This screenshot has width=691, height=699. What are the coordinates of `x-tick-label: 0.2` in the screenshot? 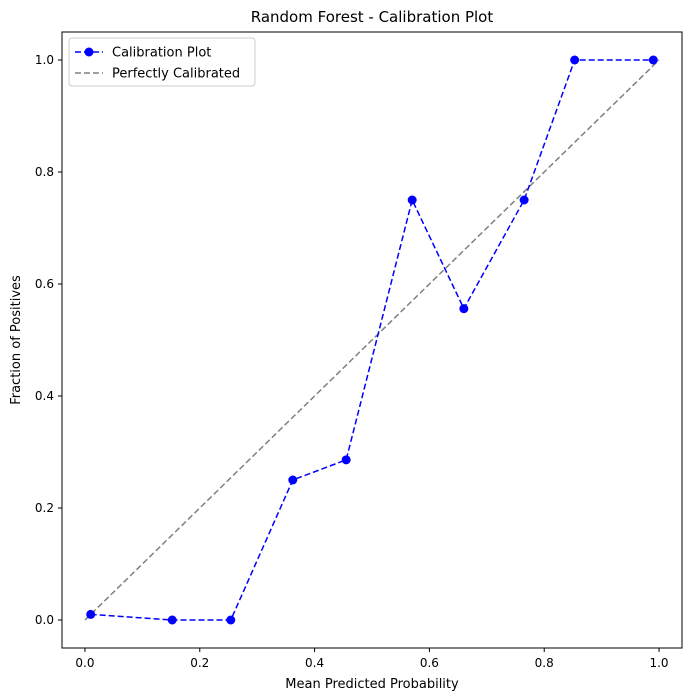 It's located at (199, 663).